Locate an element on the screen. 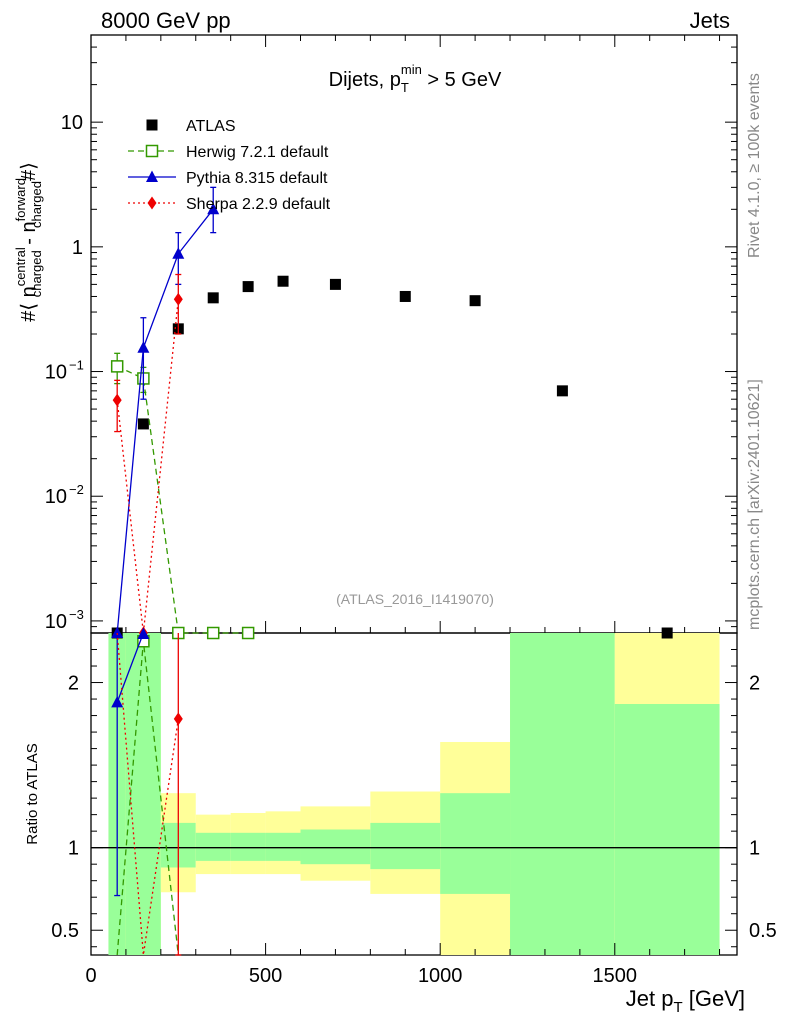  ylabel-sup1: central is located at coordinates (20, 266).